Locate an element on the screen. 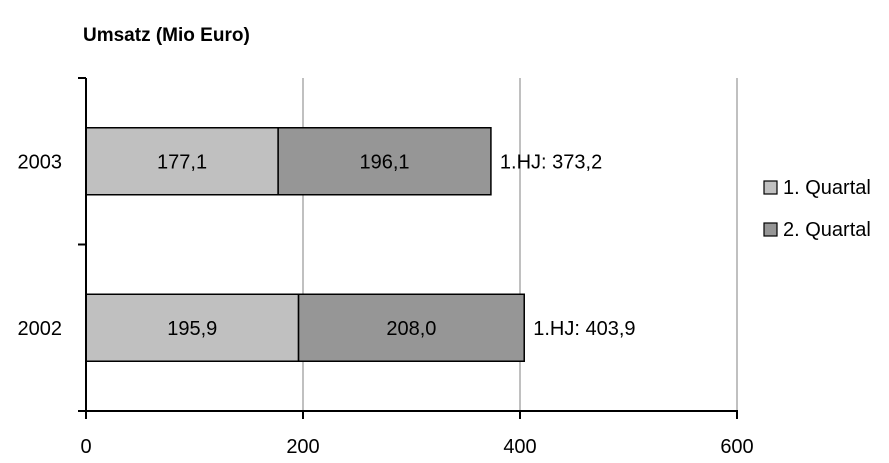 The image size is (889, 463). total-label-2003: 1.HJ: 373,2 is located at coordinates (551, 162).